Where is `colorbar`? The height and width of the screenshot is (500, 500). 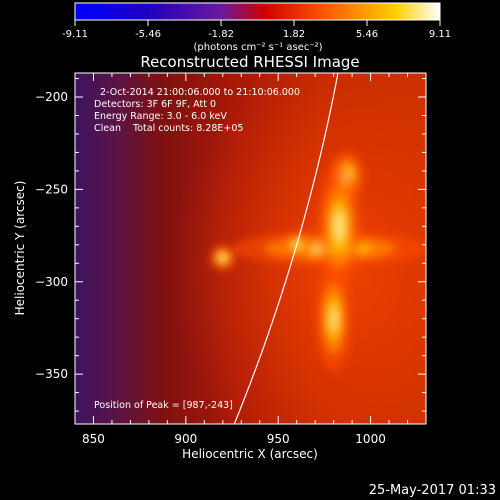 colorbar is located at coordinates (257, 11).